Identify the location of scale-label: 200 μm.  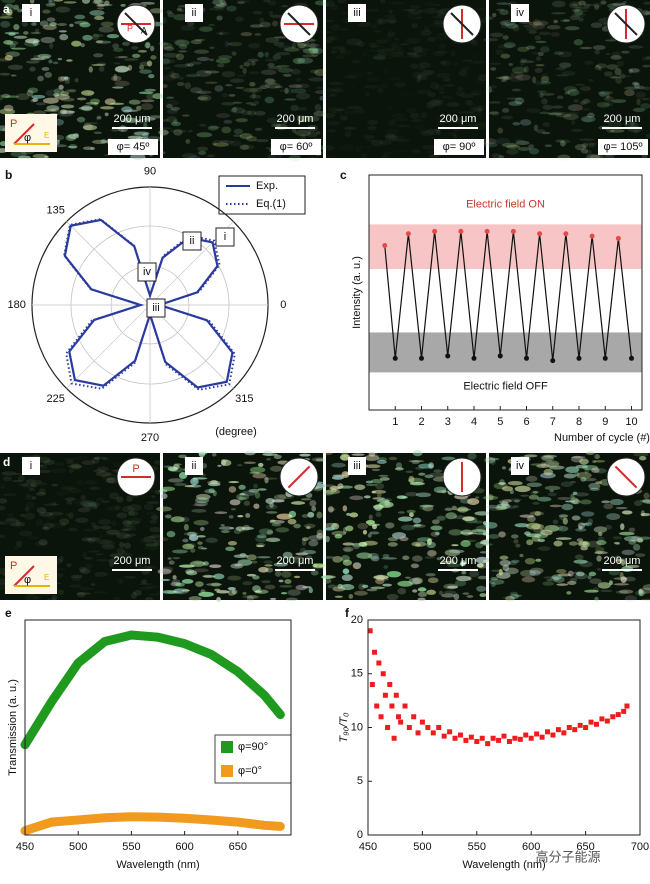
(132, 119).